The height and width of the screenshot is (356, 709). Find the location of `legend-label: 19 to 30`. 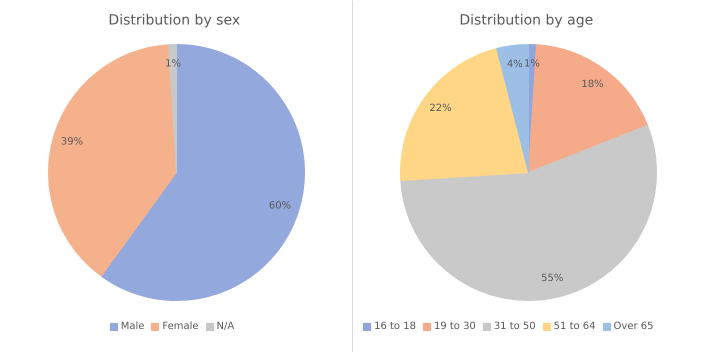

legend-label: 19 to 30 is located at coordinates (455, 326).